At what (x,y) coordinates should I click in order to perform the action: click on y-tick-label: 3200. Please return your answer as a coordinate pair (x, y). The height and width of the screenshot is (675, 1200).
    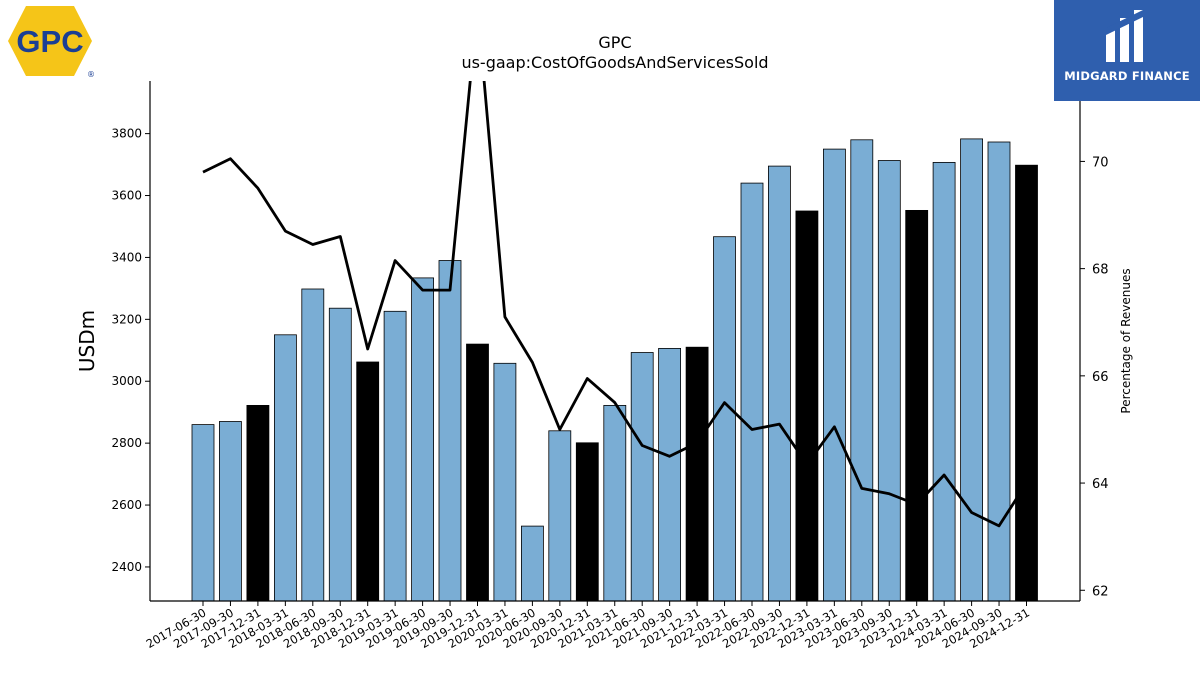
    Looking at the image, I should click on (126, 319).